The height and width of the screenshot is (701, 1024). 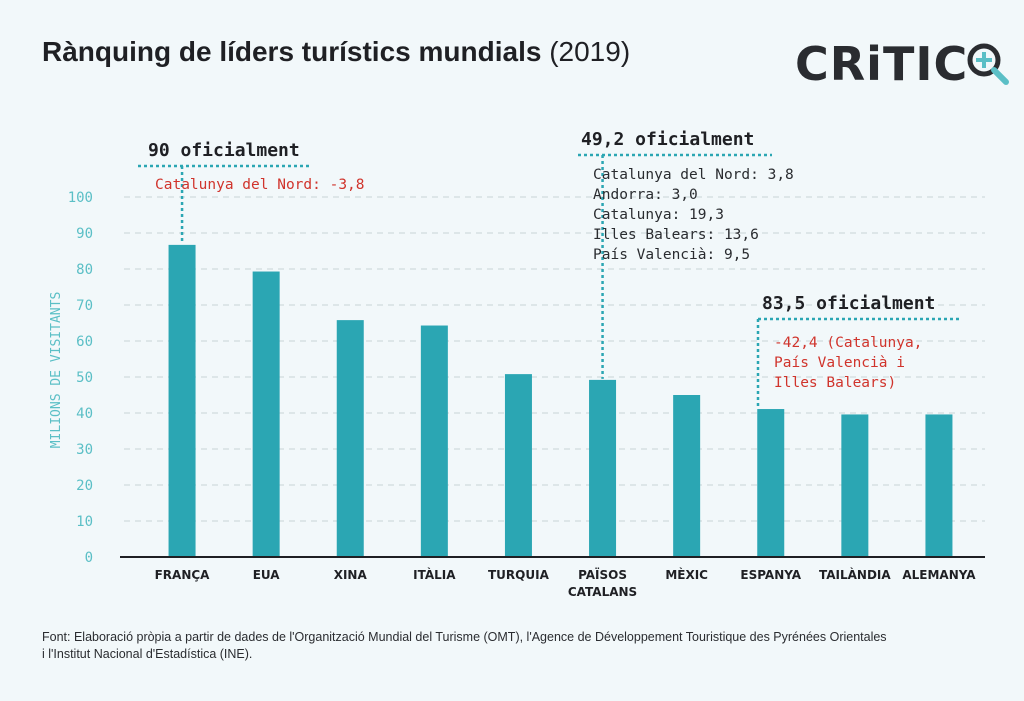 I want to click on y-tick-label: 100, so click(x=80, y=198).